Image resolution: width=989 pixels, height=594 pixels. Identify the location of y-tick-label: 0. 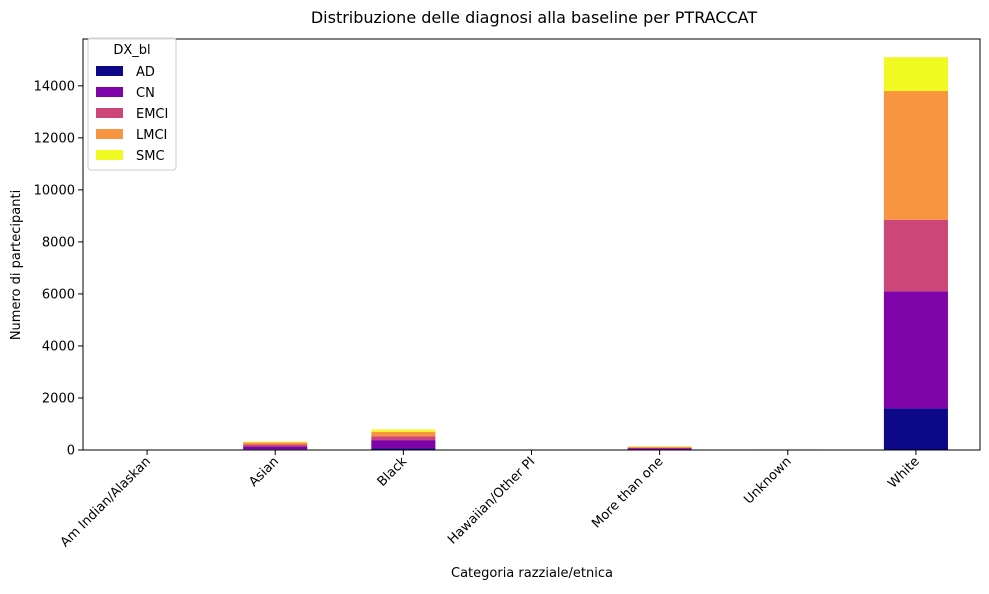
(71, 451).